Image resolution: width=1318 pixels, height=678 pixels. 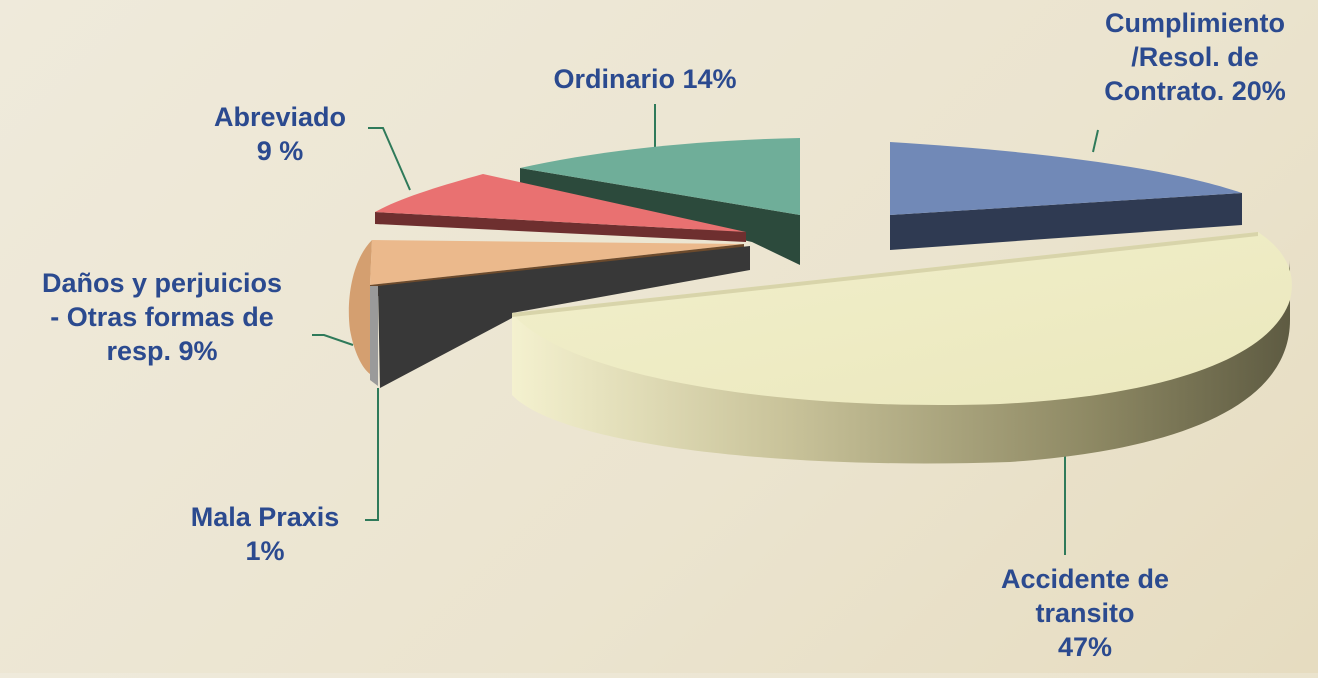 What do you see at coordinates (1195, 23) in the screenshot?
I see `label-cumplimiento-line-1: Cumplimiento` at bounding box center [1195, 23].